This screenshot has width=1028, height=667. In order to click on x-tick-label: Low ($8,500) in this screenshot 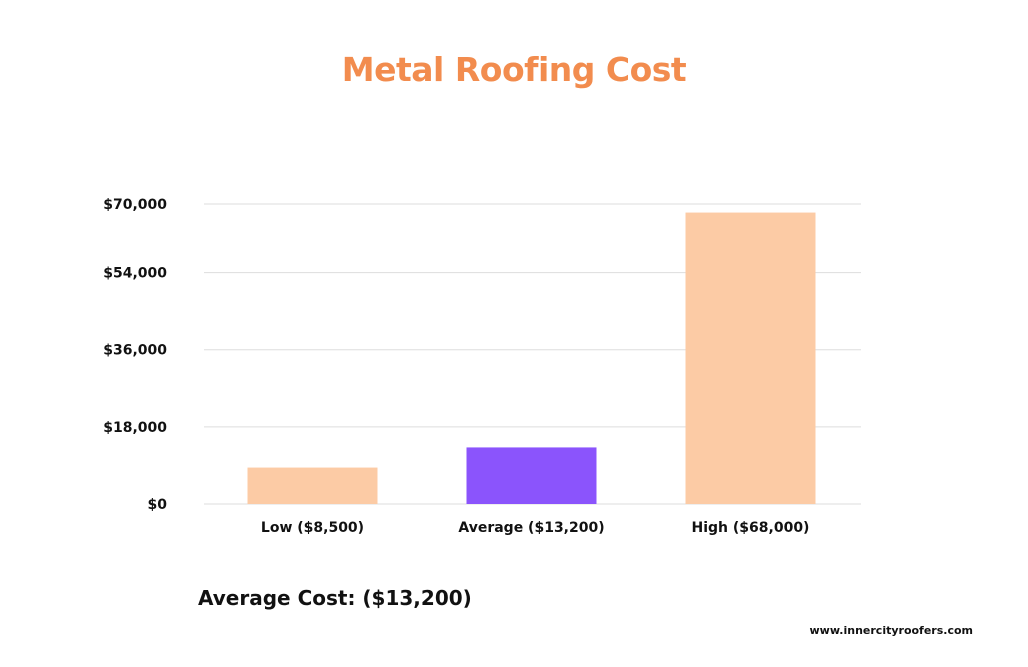, I will do `click(312, 528)`.